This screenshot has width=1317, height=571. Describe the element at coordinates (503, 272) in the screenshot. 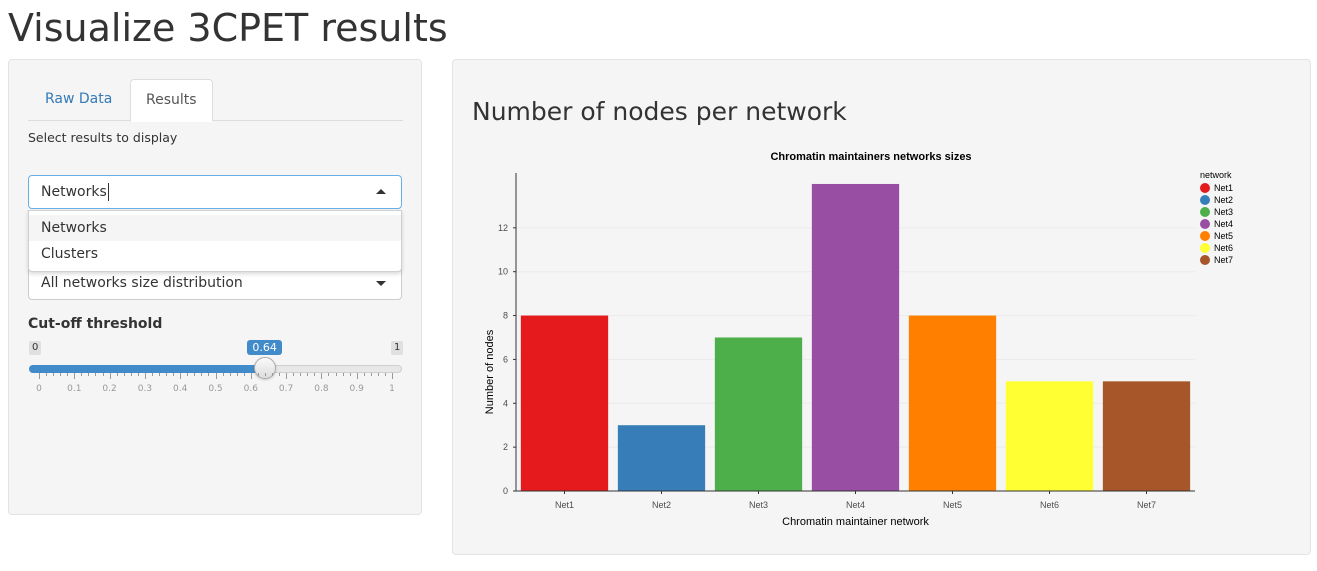

I see `y-tick-label: 10` at that location.